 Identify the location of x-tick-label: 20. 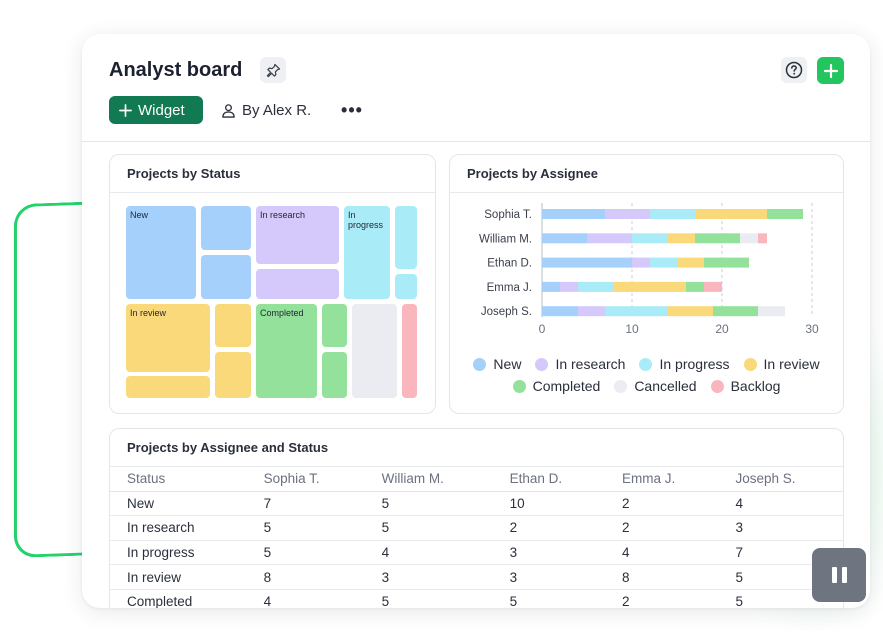
(722, 329).